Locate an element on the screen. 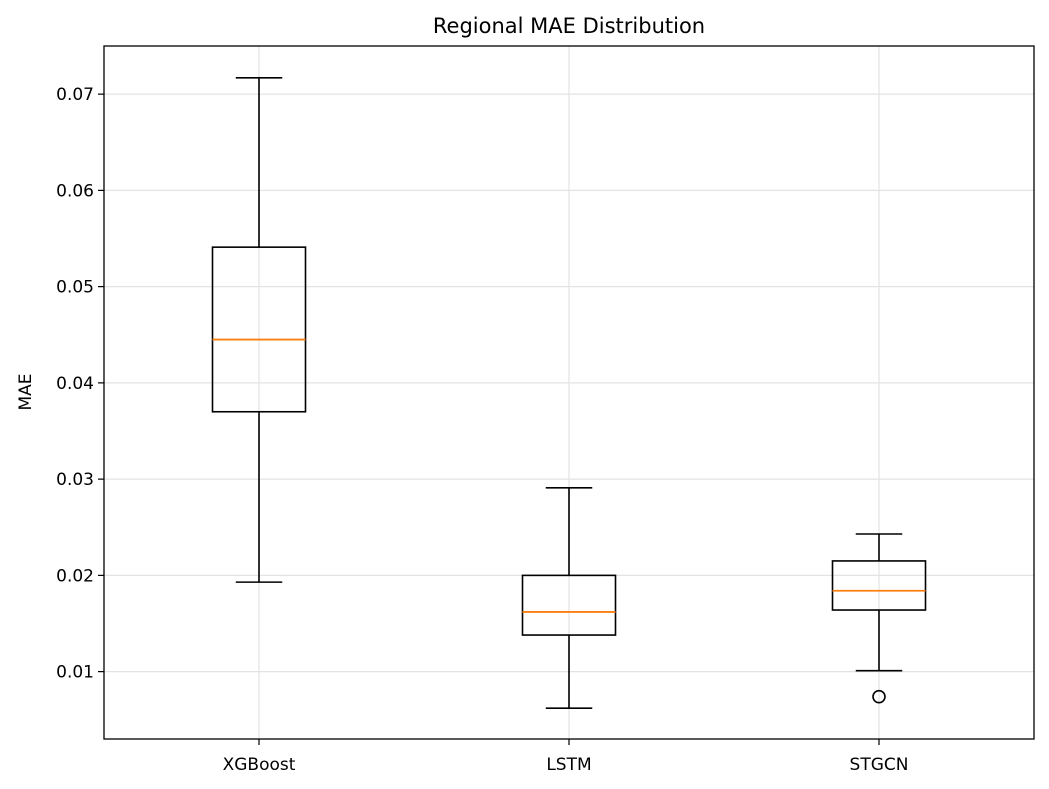 The height and width of the screenshot is (789, 1049). chart-title: Regional MAE Distribution is located at coordinates (569, 26).